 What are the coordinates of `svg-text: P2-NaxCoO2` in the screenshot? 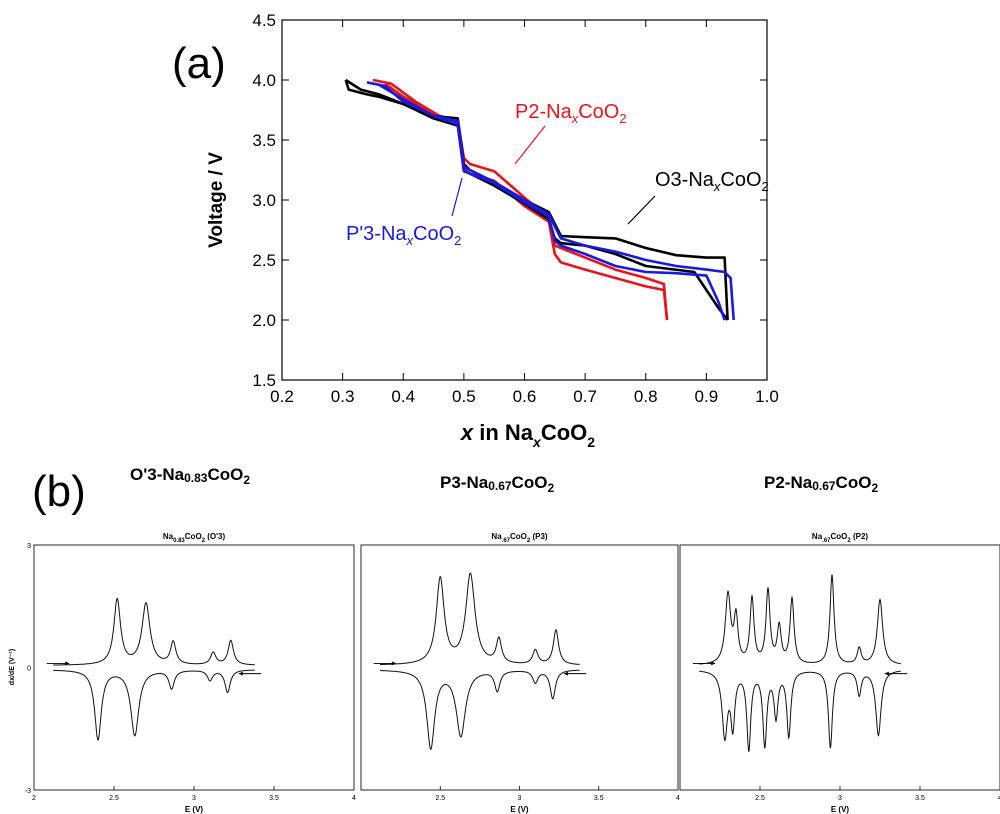 It's located at (571, 113).